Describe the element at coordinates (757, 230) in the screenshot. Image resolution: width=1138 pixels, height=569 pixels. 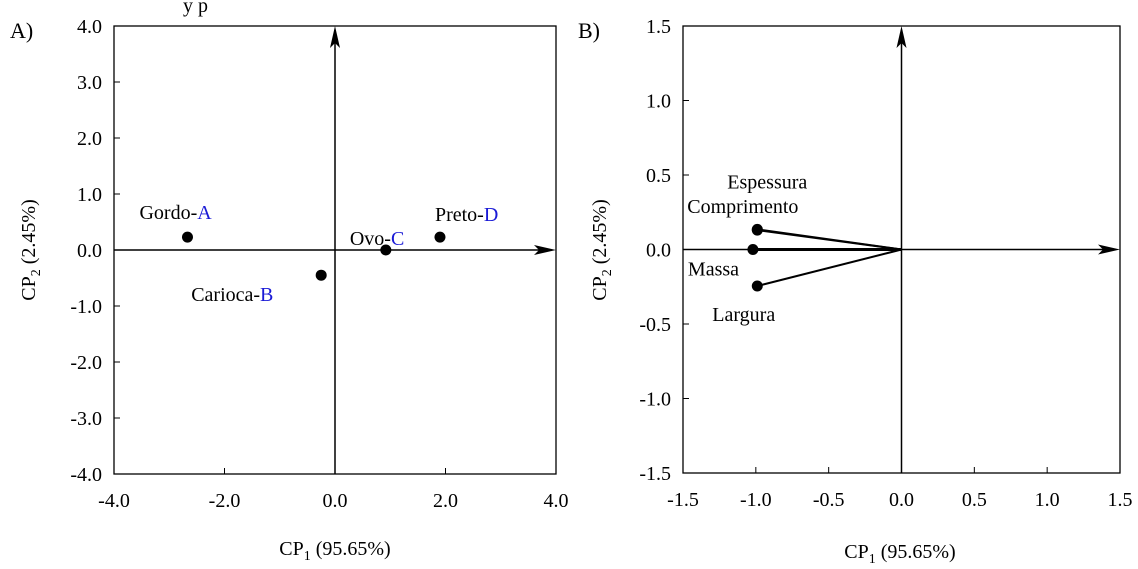
I see `loading-point-comprimento` at that location.